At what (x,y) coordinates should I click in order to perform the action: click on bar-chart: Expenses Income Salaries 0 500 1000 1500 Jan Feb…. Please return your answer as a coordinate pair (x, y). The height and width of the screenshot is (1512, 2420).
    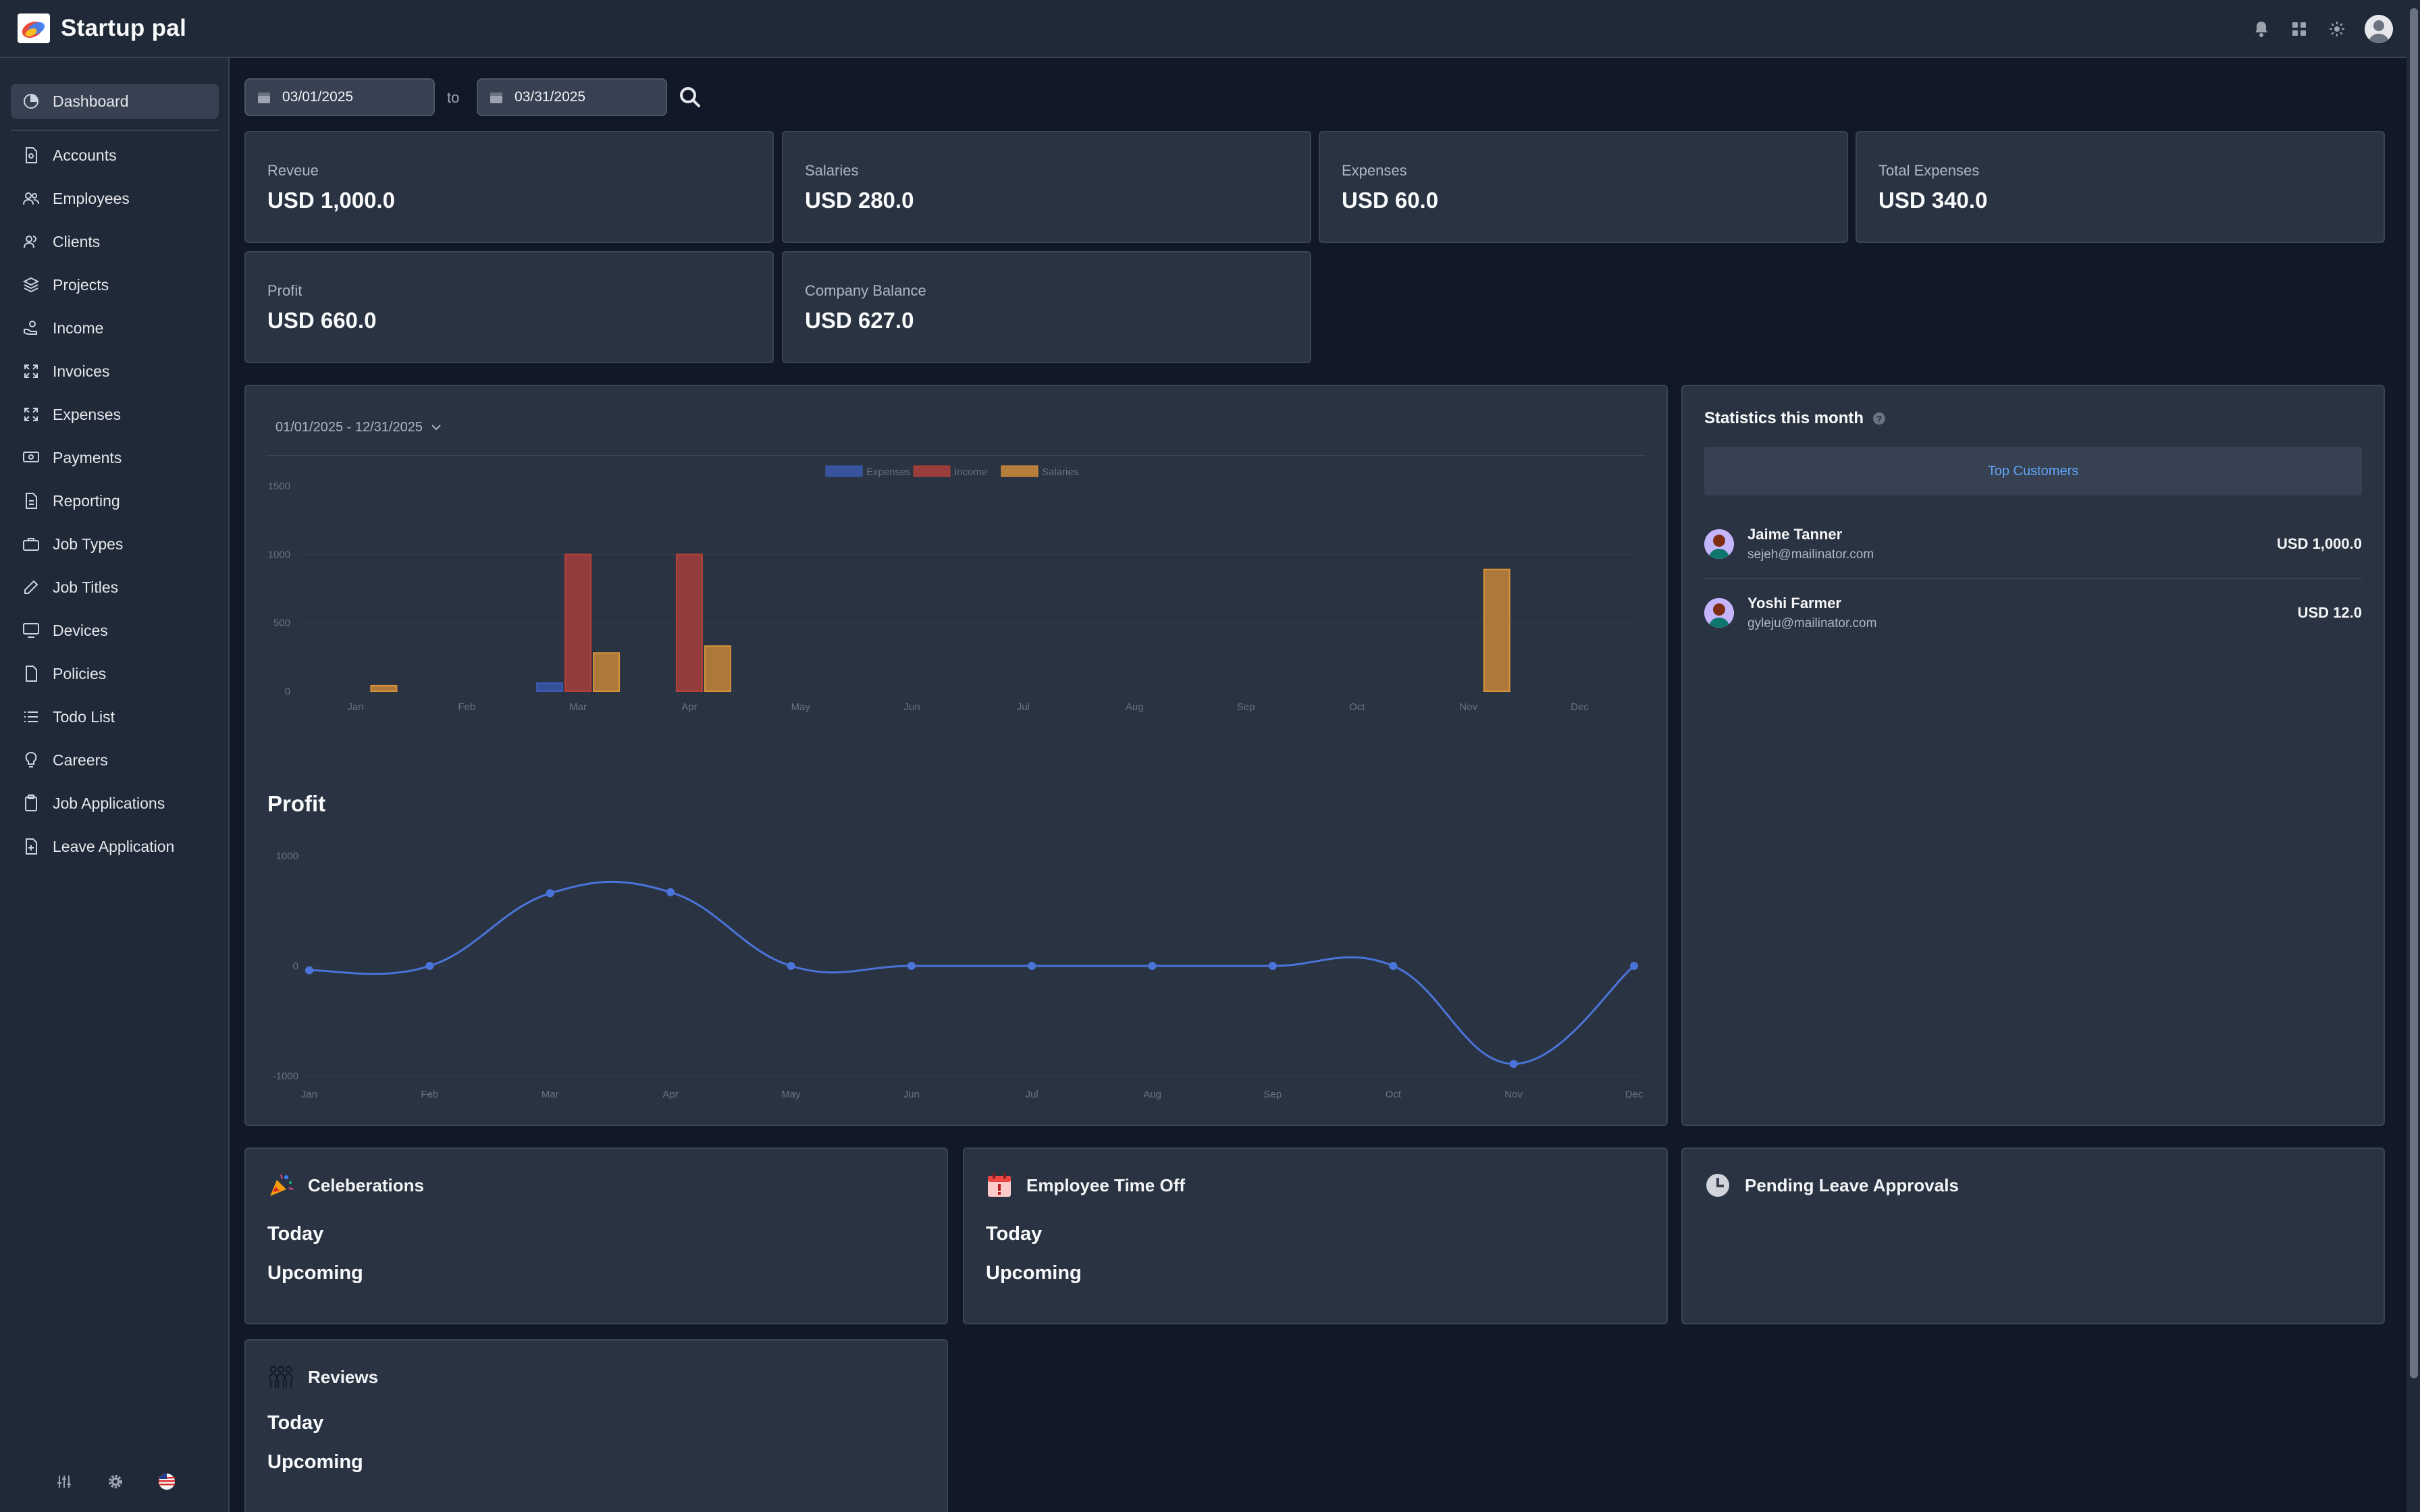
    Looking at the image, I should click on (951, 589).